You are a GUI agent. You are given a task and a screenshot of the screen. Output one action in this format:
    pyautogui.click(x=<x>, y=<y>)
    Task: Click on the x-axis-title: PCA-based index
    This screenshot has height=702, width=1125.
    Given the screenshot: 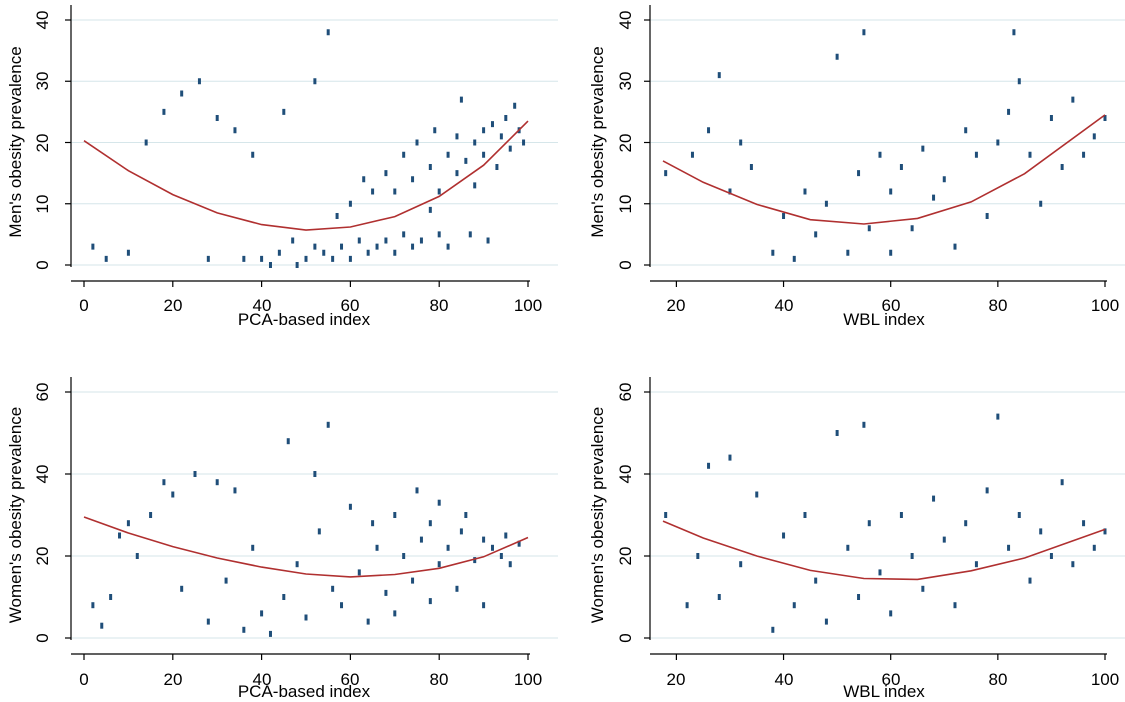 What is the action you would take?
    pyautogui.click(x=304, y=691)
    